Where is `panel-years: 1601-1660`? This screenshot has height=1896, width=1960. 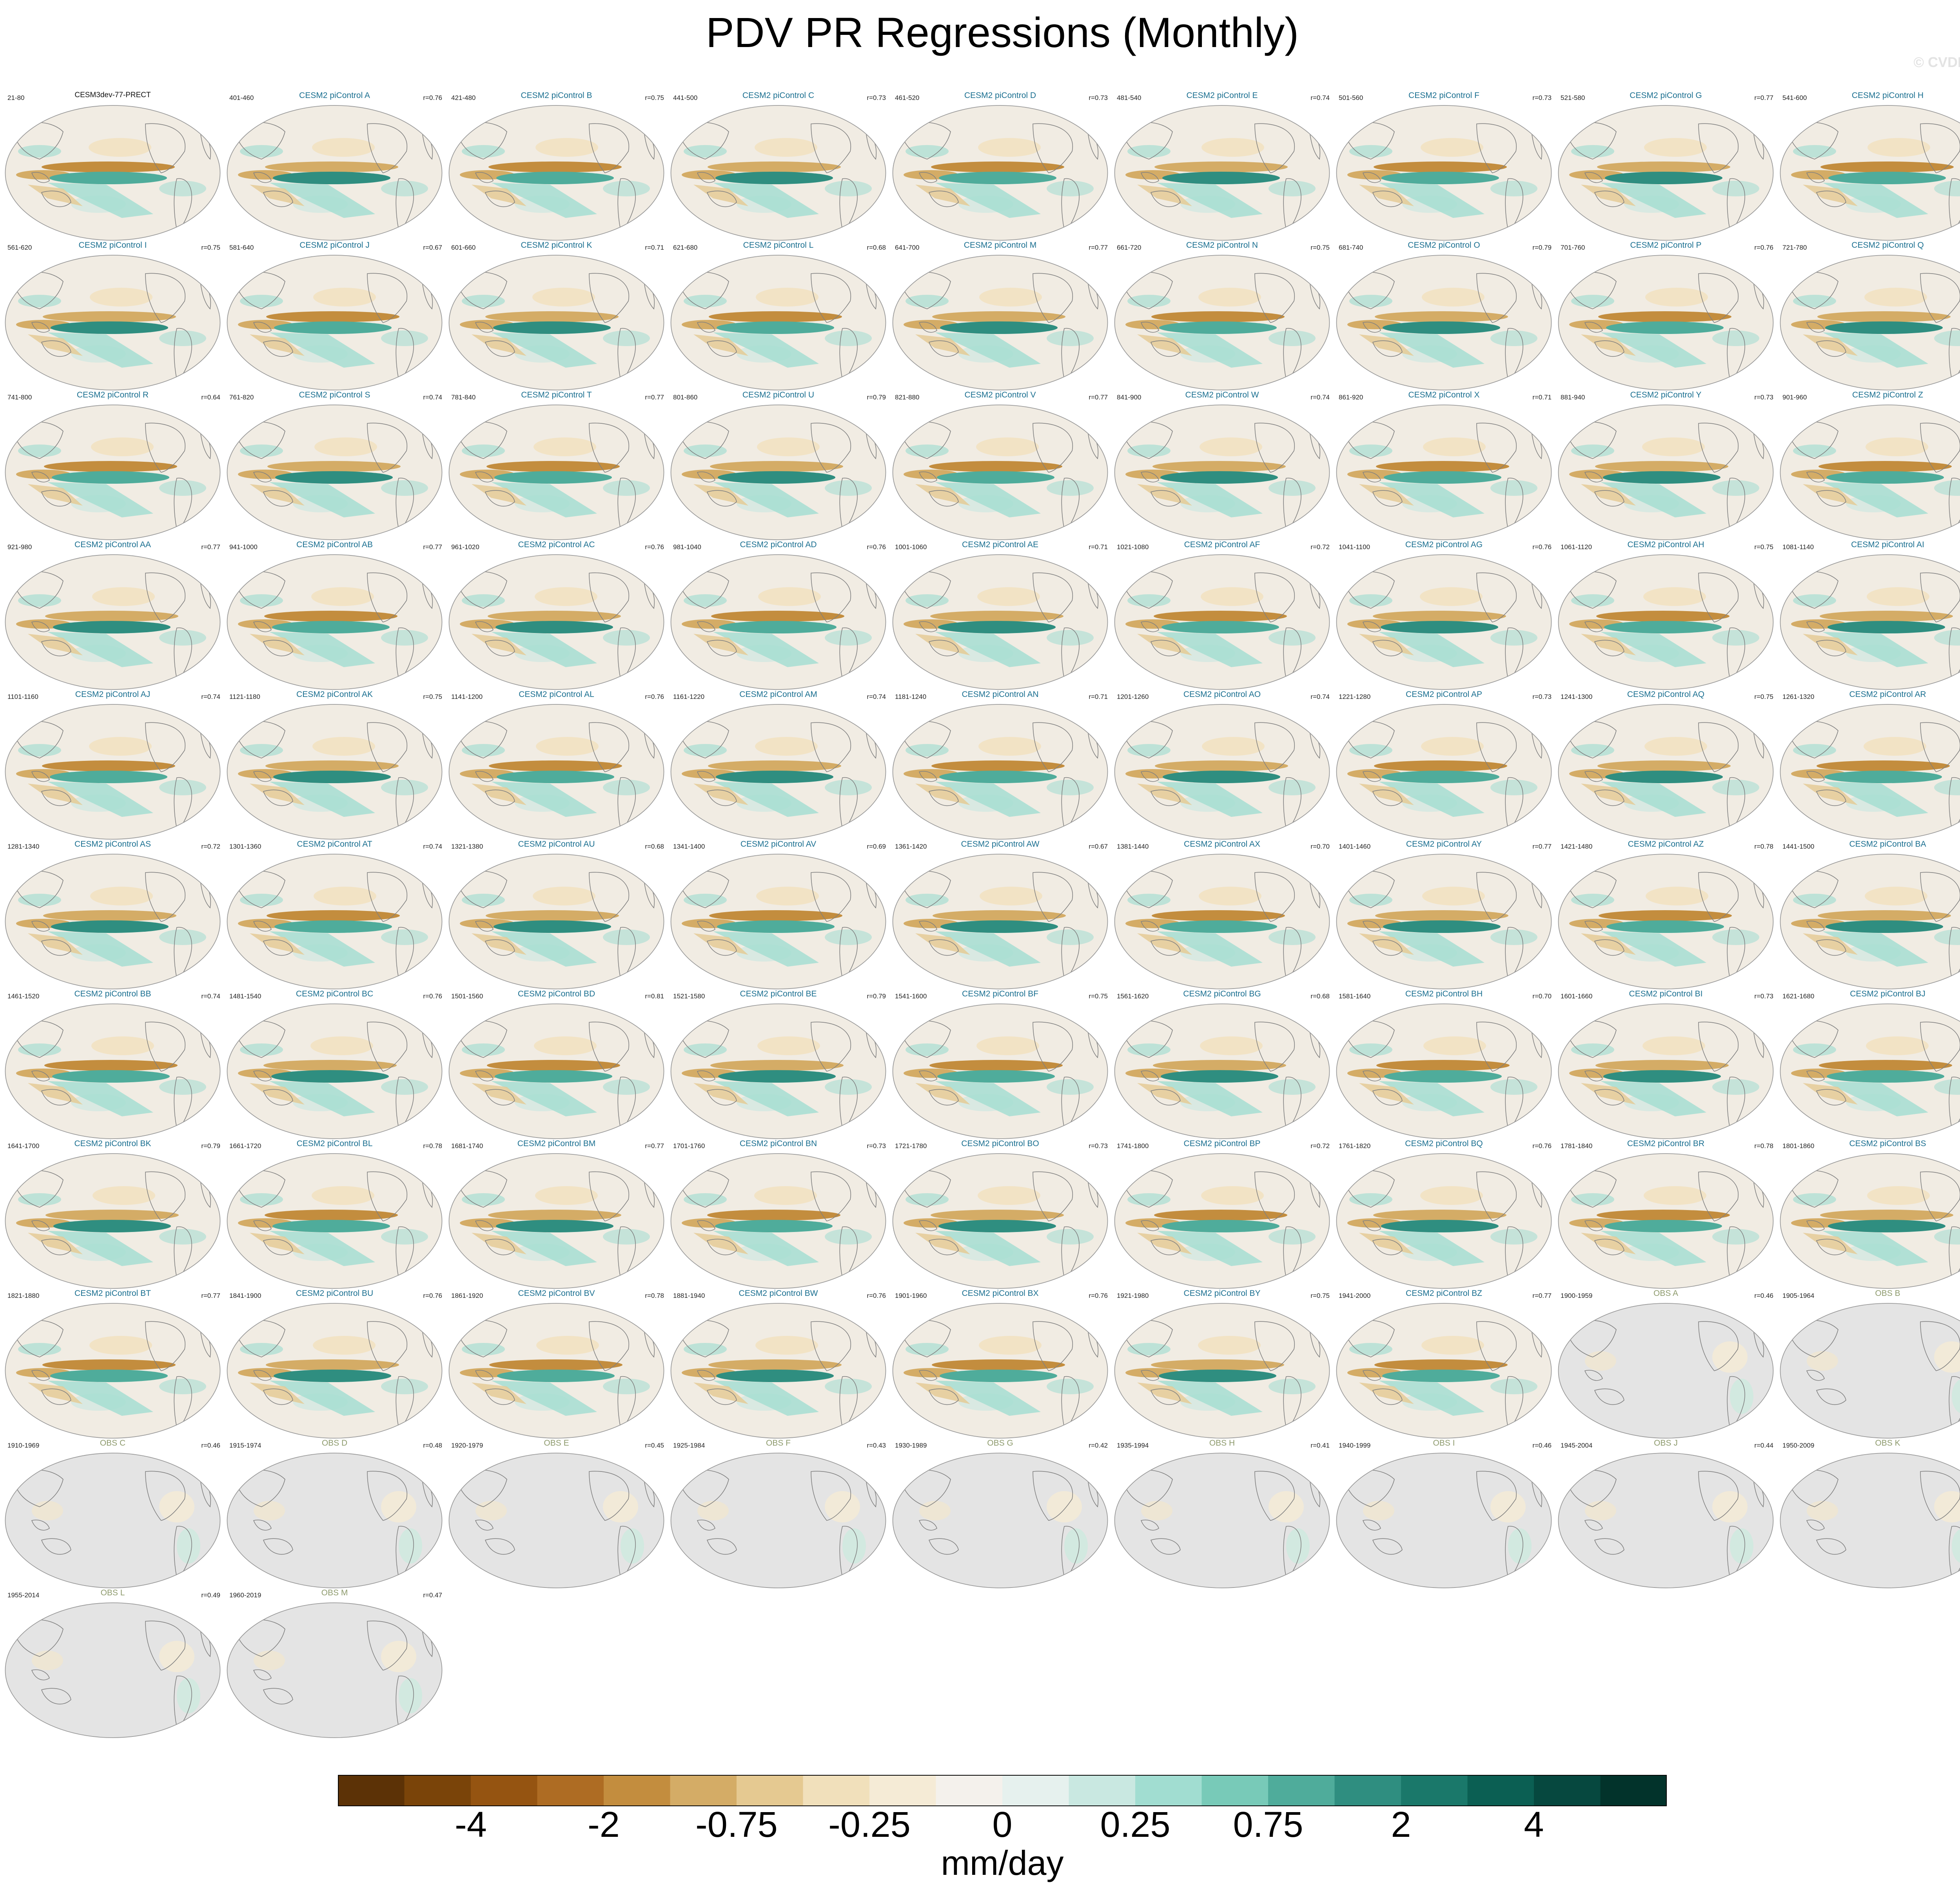
panel-years: 1601-1660 is located at coordinates (1577, 996).